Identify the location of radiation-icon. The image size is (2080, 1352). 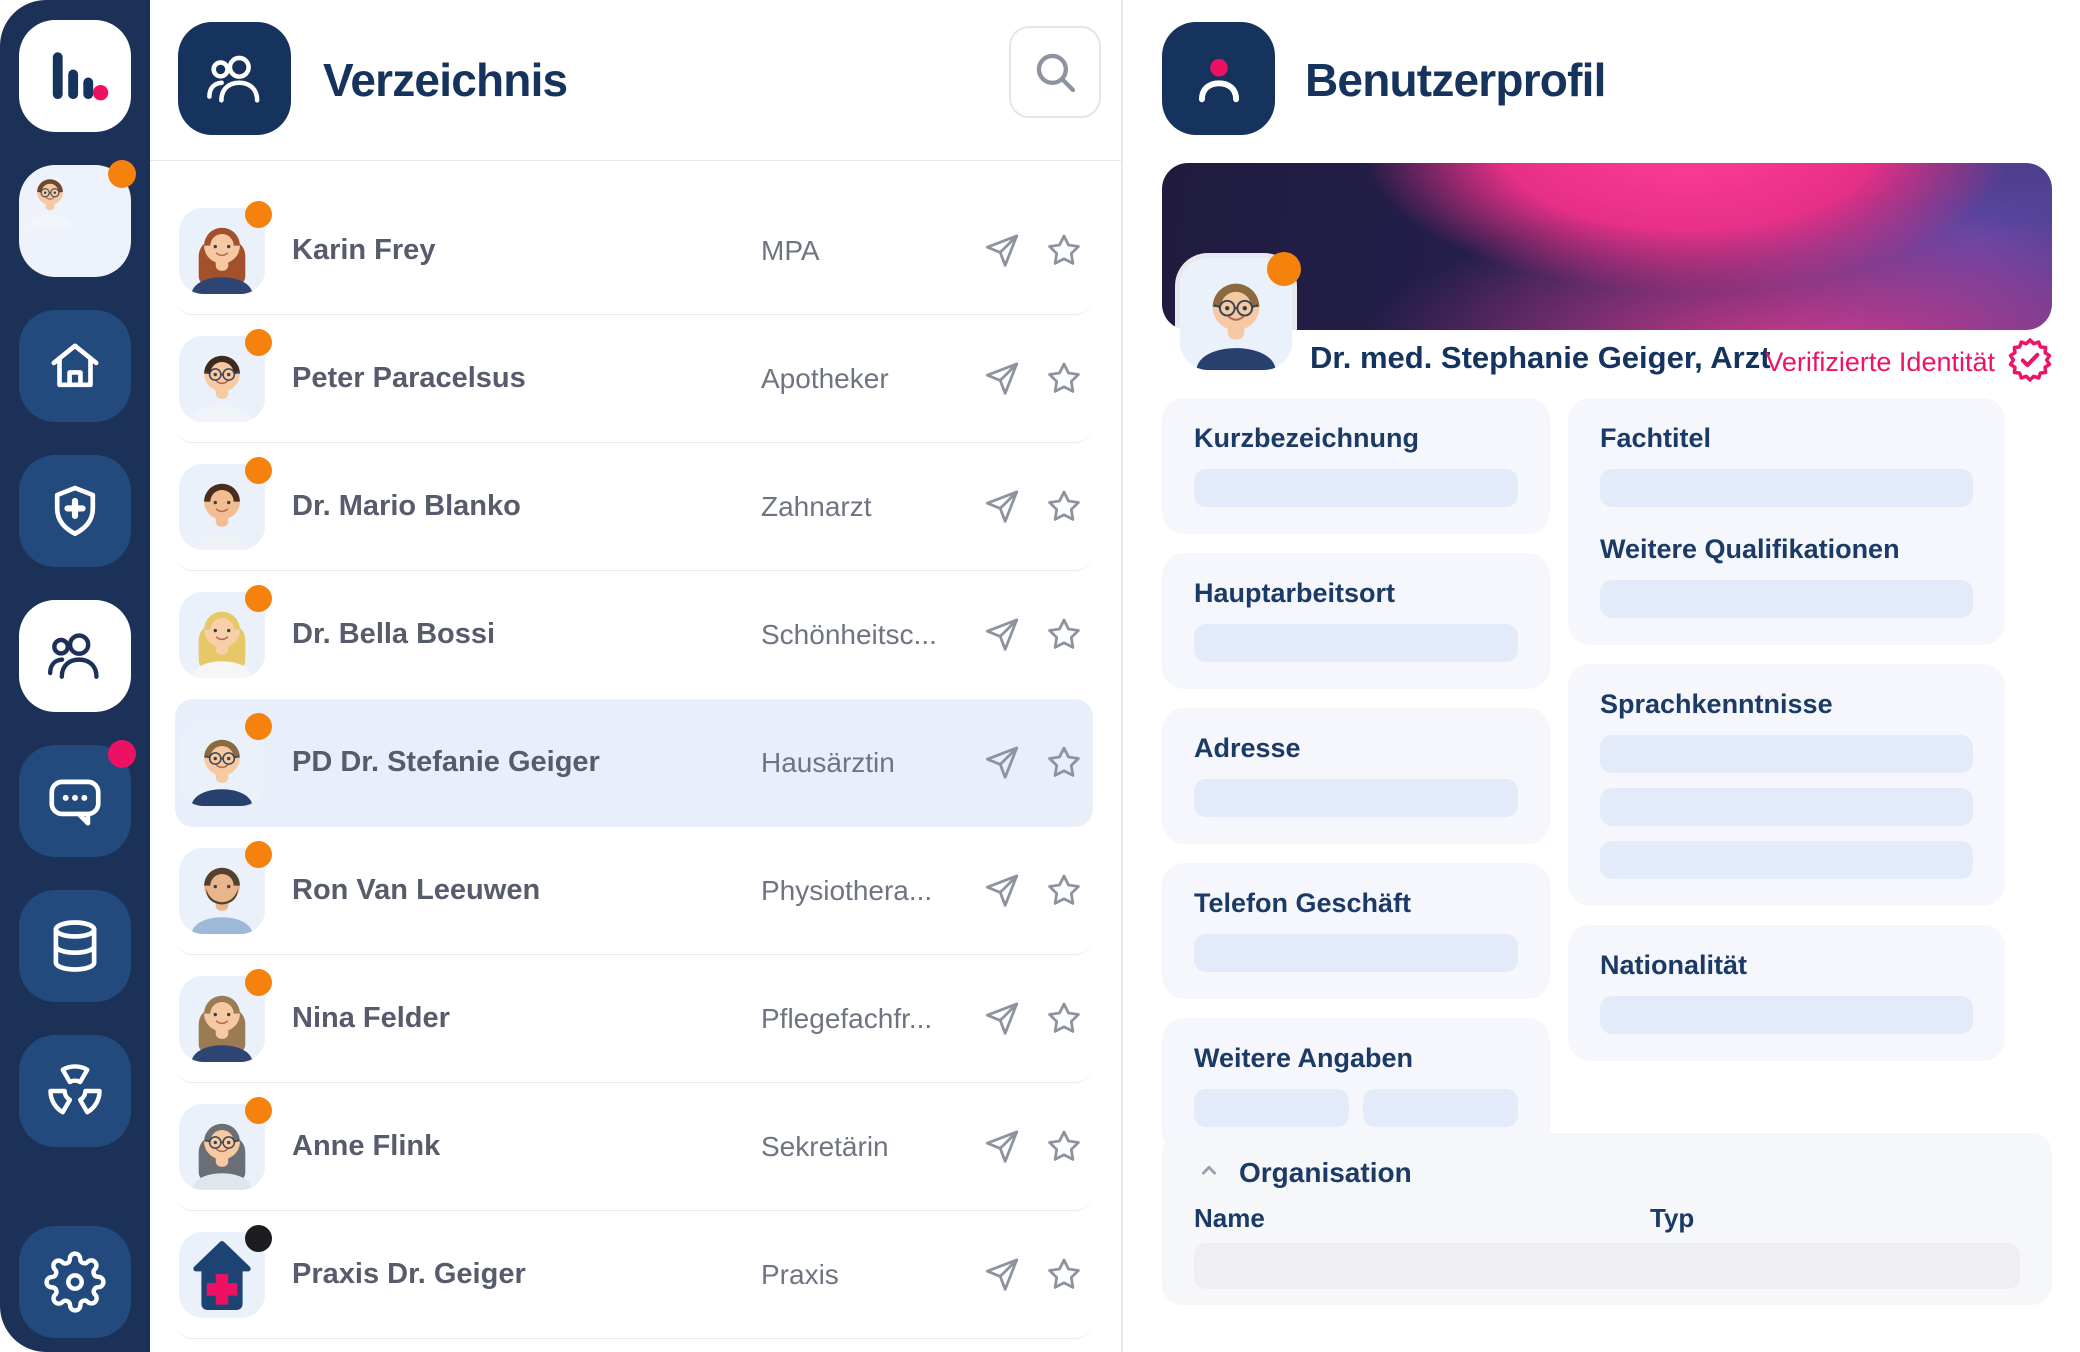
(75, 1091).